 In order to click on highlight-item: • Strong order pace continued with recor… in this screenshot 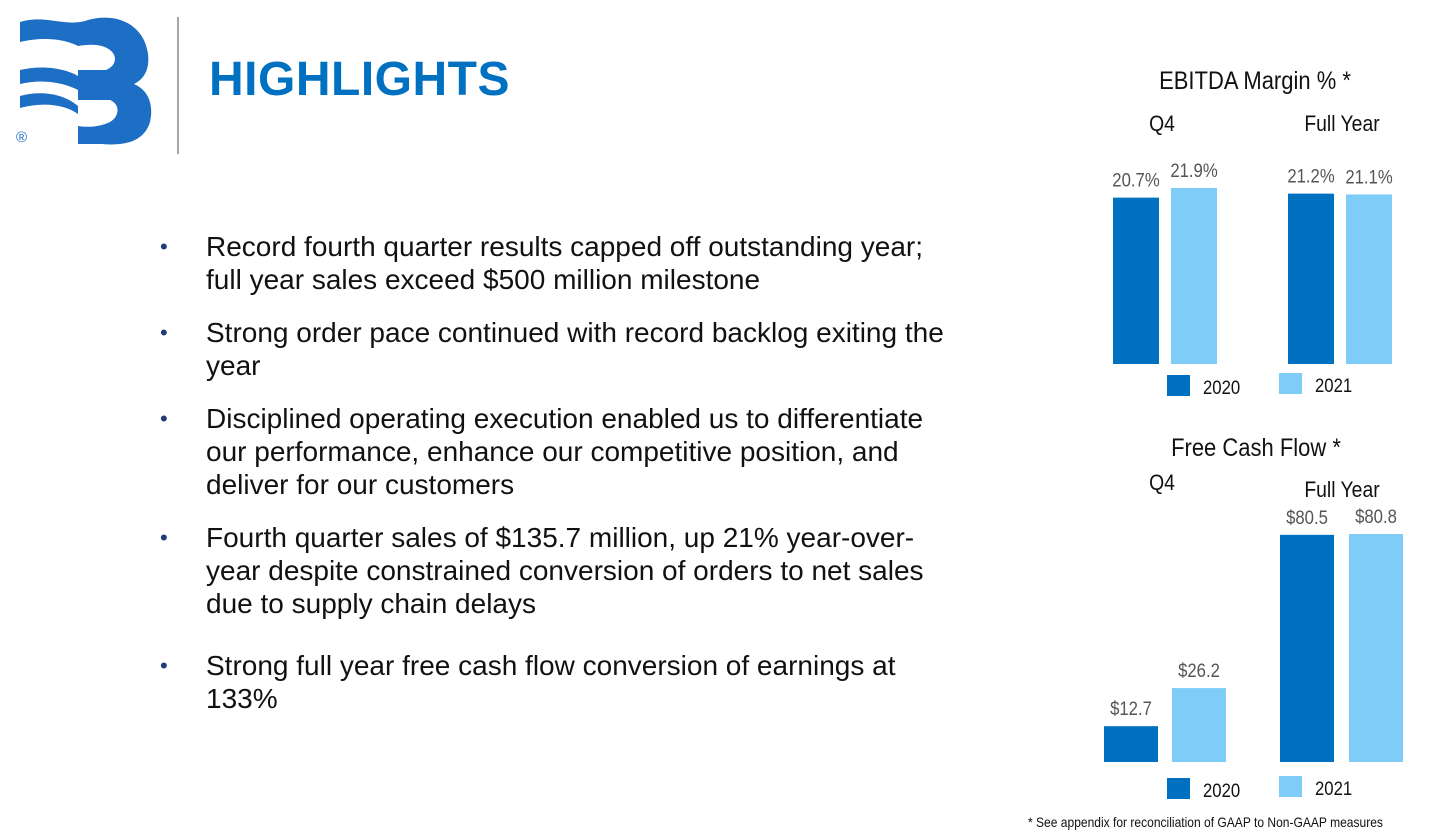, I will do `click(560, 349)`.